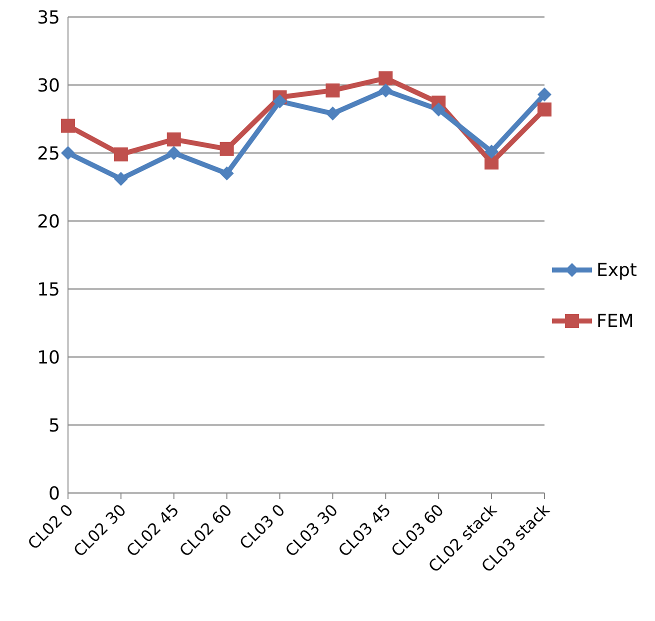 The height and width of the screenshot is (621, 655). Describe the element at coordinates (615, 321) in the screenshot. I see `legend-label: FEM` at that location.